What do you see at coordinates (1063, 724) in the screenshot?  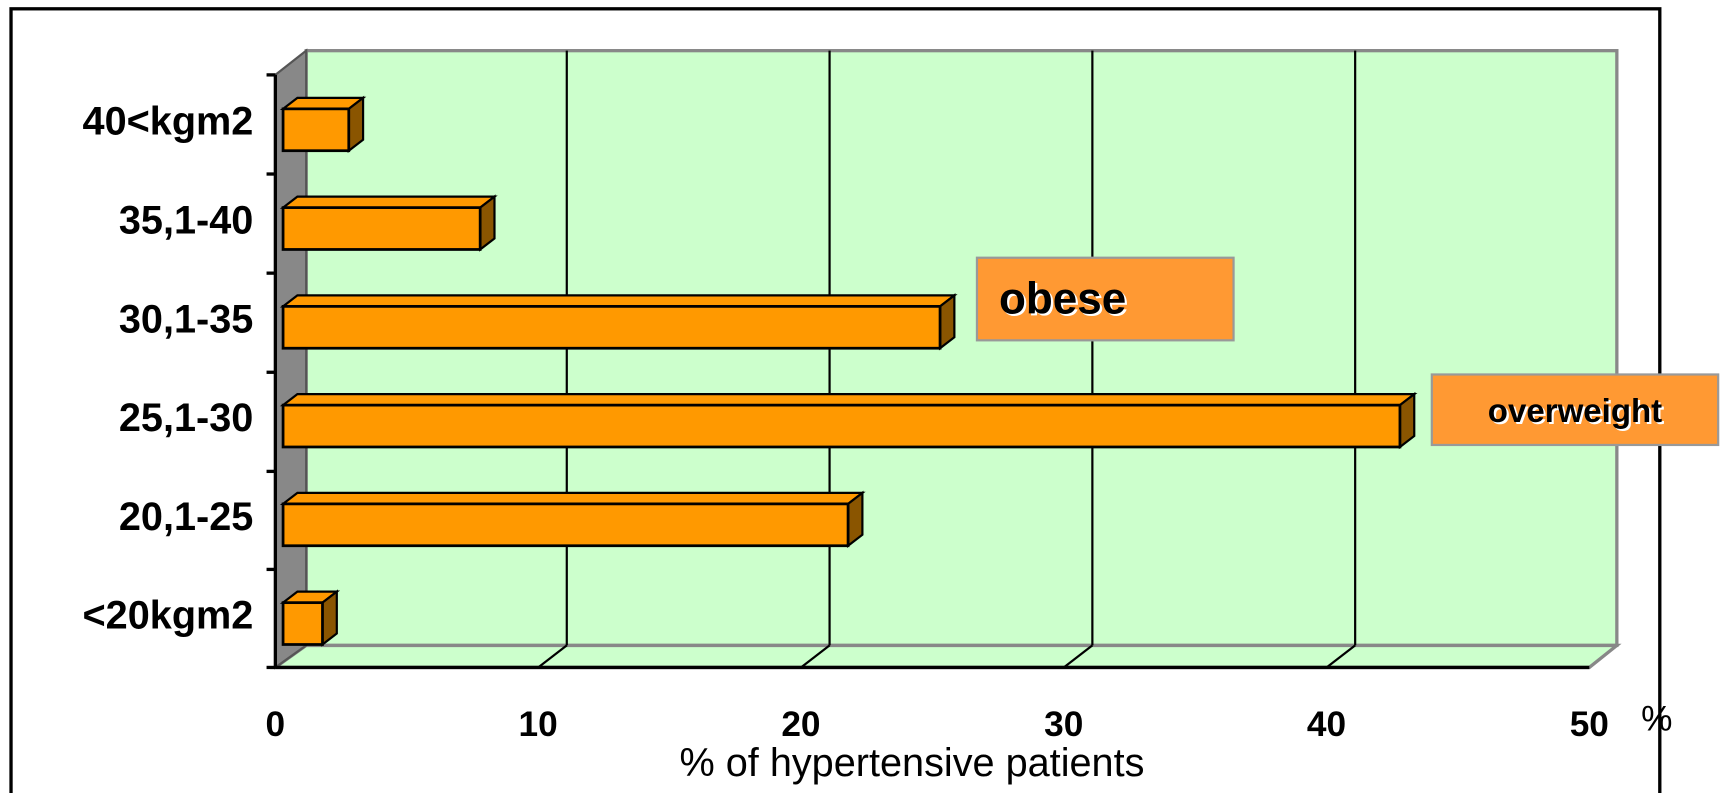 I see `x-tick-label: 30` at bounding box center [1063, 724].